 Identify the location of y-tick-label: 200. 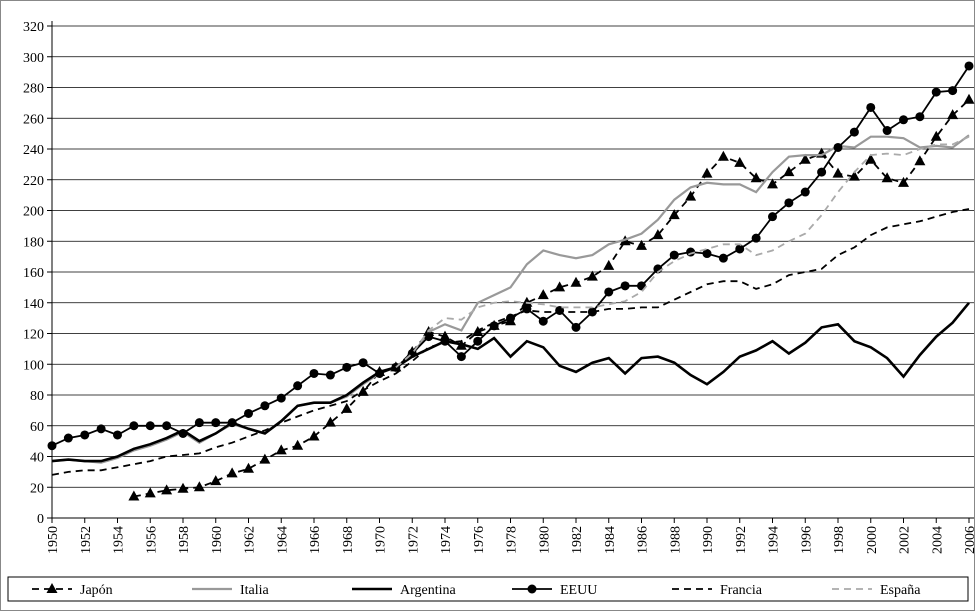
(33, 212).